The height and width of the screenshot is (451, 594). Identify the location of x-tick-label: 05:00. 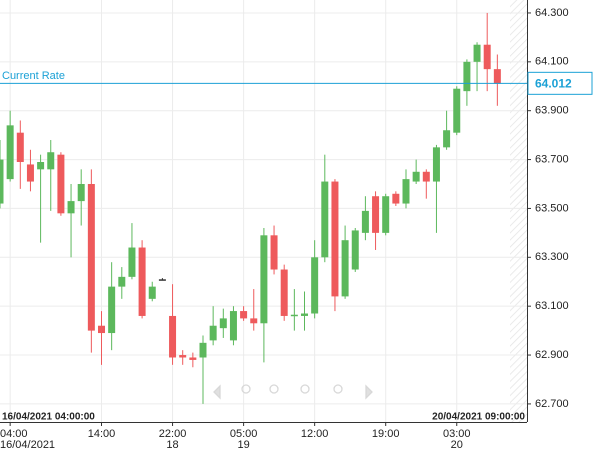
(244, 434).